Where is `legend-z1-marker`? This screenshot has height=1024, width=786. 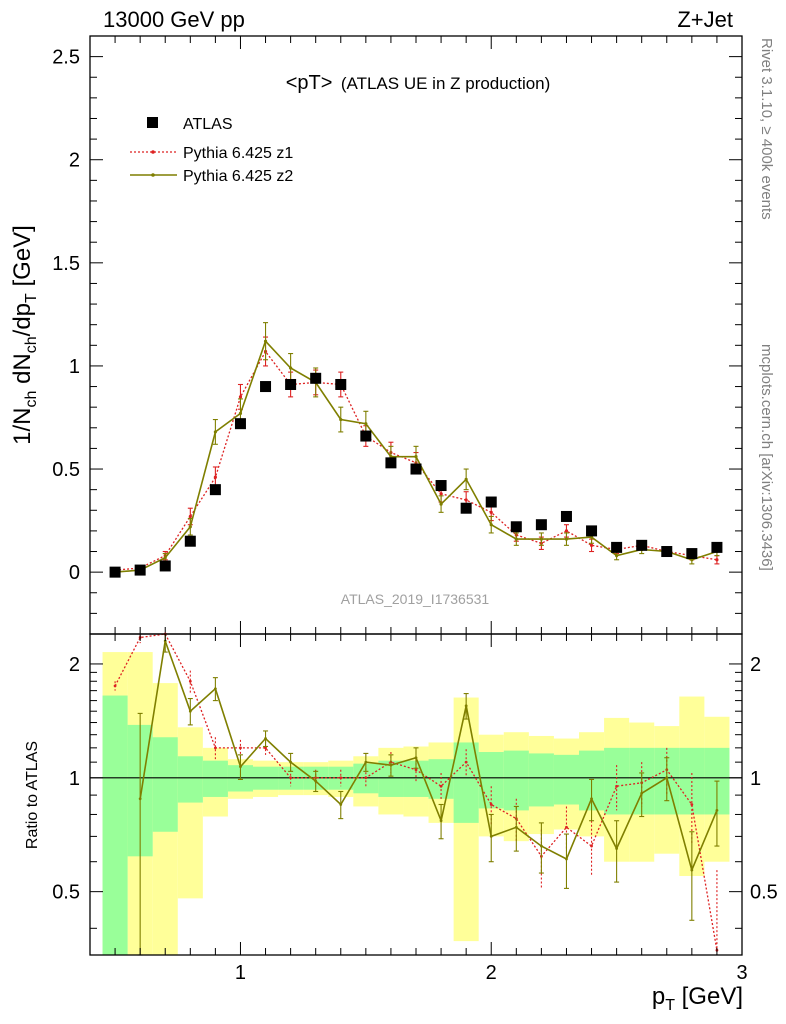 legend-z1-marker is located at coordinates (153, 152).